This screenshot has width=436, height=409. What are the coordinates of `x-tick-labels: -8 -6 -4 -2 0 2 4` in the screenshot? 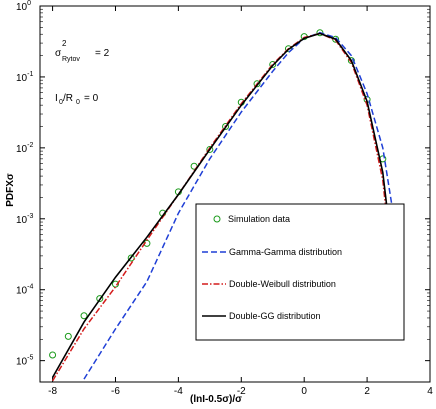 It's located at (240, 391).